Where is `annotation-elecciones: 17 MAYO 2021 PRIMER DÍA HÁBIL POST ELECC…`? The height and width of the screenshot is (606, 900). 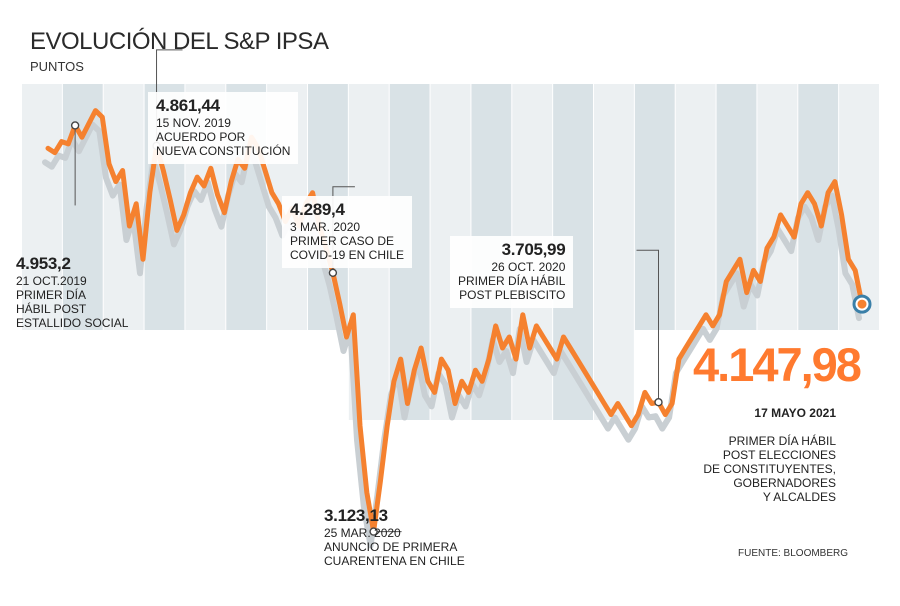
annotation-elecciones: 17 MAYO 2021 PRIMER DÍA HÁBIL POST ELECC… is located at coordinates (769, 455).